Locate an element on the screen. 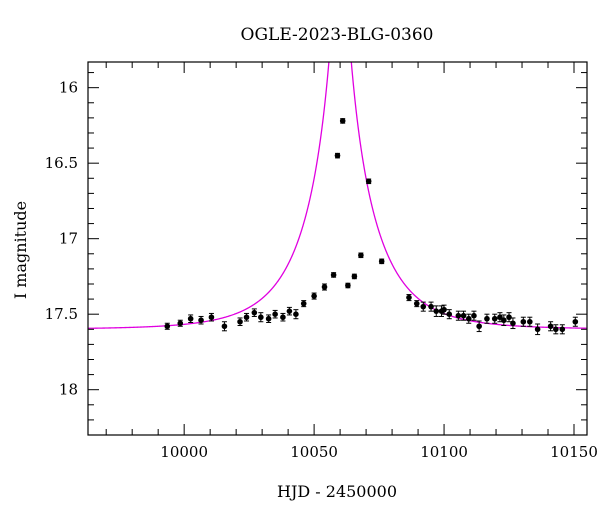 This screenshot has width=600, height=512. y-axis-title: I magnitude is located at coordinates (20, 250).